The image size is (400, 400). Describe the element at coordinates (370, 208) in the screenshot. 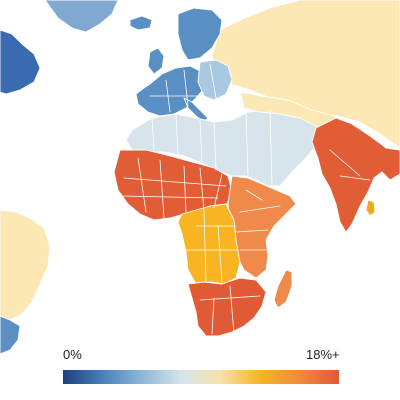

I see `region-sri-lanka` at that location.